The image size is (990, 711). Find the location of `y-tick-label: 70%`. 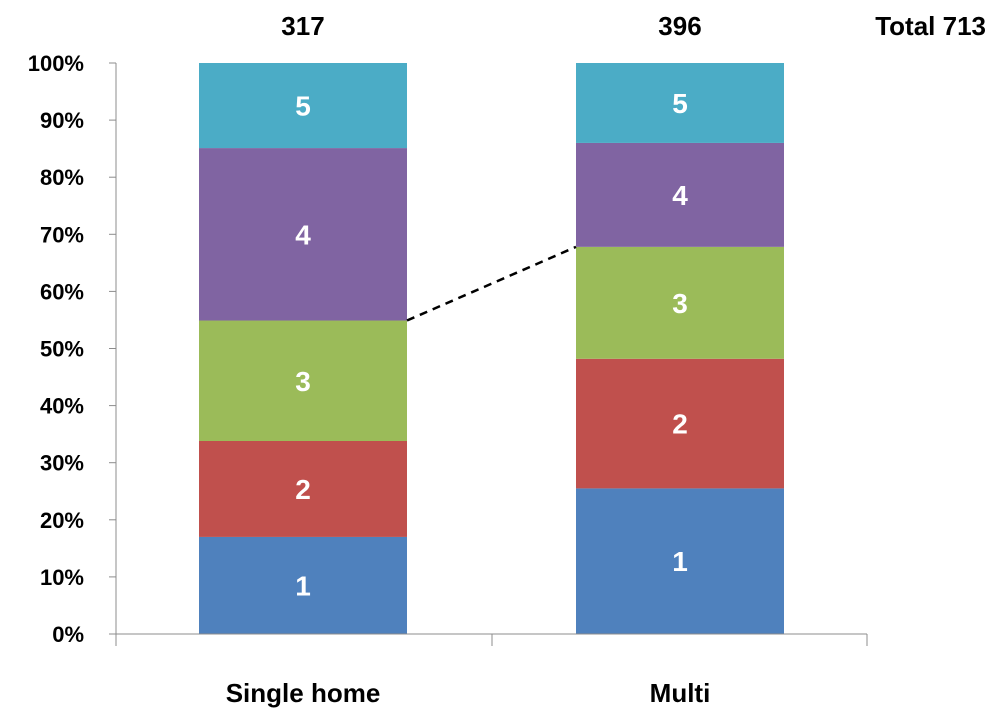

y-tick-label: 70% is located at coordinates (62, 234).